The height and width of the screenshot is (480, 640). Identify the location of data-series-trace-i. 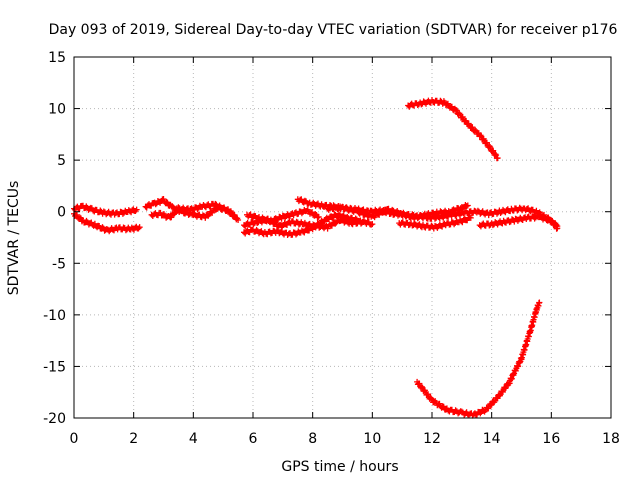
(397, 212).